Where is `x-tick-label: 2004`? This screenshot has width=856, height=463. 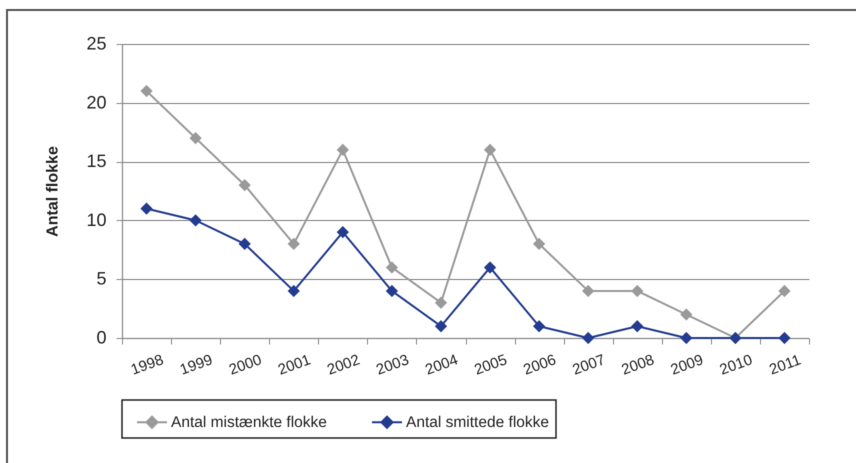 x-tick-label: 2004 is located at coordinates (441, 365).